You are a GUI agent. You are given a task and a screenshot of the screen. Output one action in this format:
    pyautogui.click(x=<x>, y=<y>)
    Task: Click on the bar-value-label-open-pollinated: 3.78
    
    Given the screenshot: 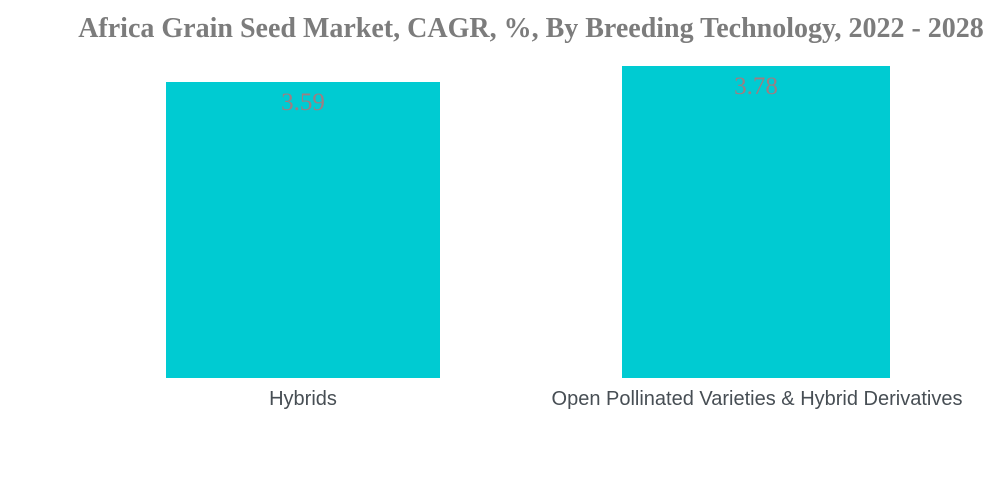 What is the action you would take?
    pyautogui.click(x=756, y=86)
    